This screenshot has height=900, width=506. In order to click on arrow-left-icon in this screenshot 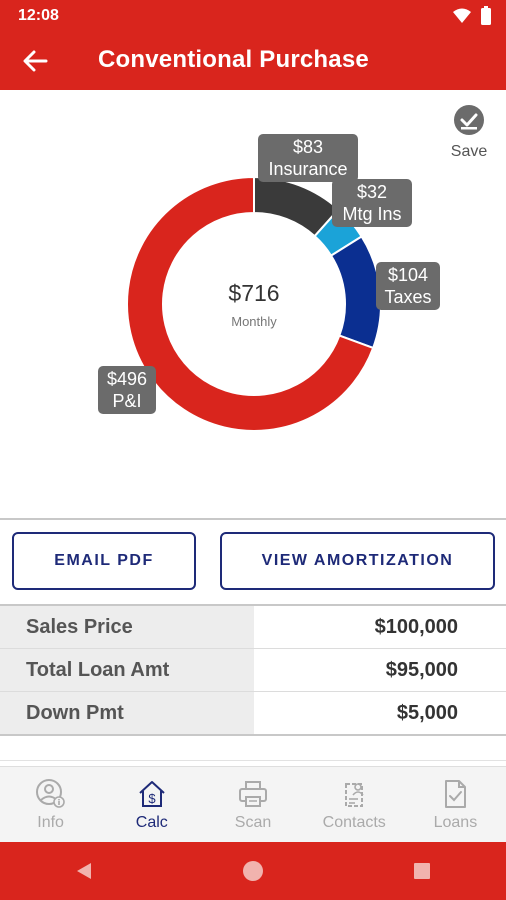, I will do `click(35, 61)`.